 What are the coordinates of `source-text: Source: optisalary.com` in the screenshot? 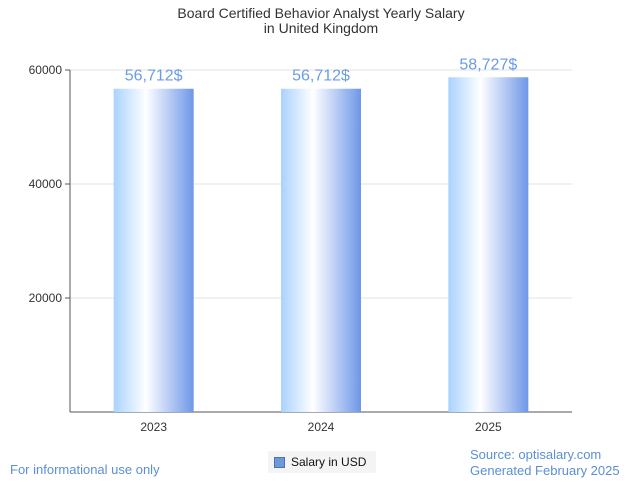 It's located at (536, 454).